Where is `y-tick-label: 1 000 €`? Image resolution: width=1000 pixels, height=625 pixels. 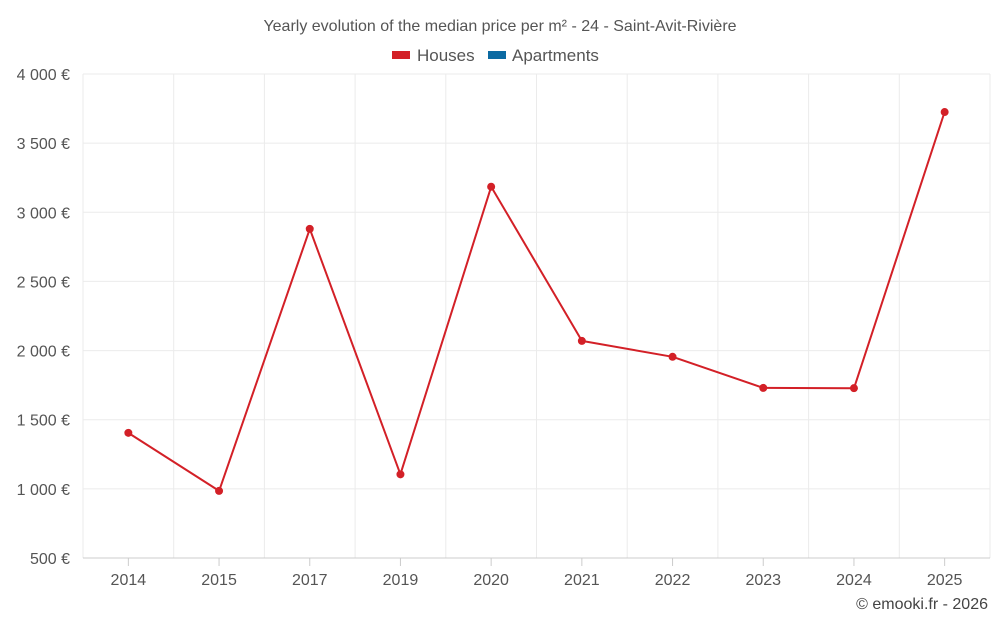 y-tick-label: 1 000 € is located at coordinates (43, 490).